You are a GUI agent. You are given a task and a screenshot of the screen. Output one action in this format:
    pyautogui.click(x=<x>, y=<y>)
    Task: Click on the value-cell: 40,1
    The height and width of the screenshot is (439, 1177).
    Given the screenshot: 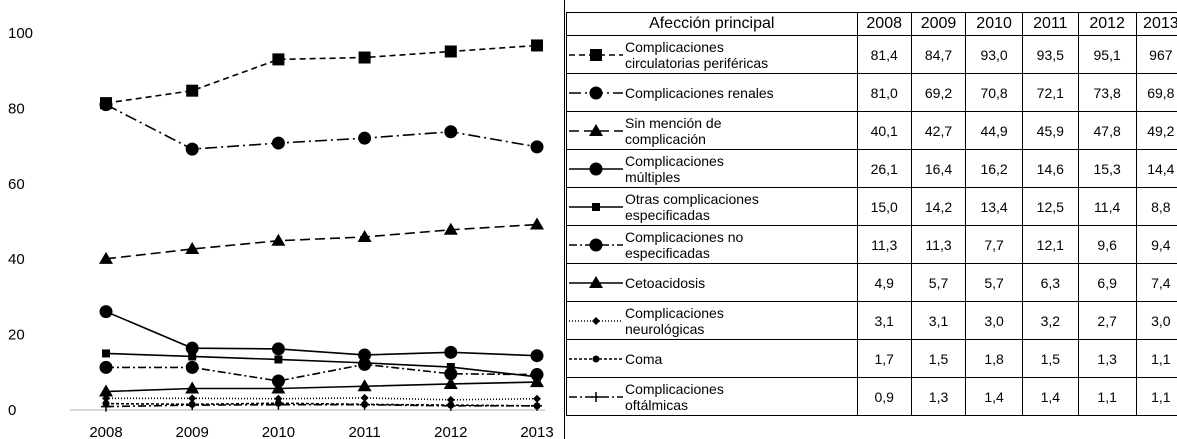 What is the action you would take?
    pyautogui.click(x=884, y=130)
    